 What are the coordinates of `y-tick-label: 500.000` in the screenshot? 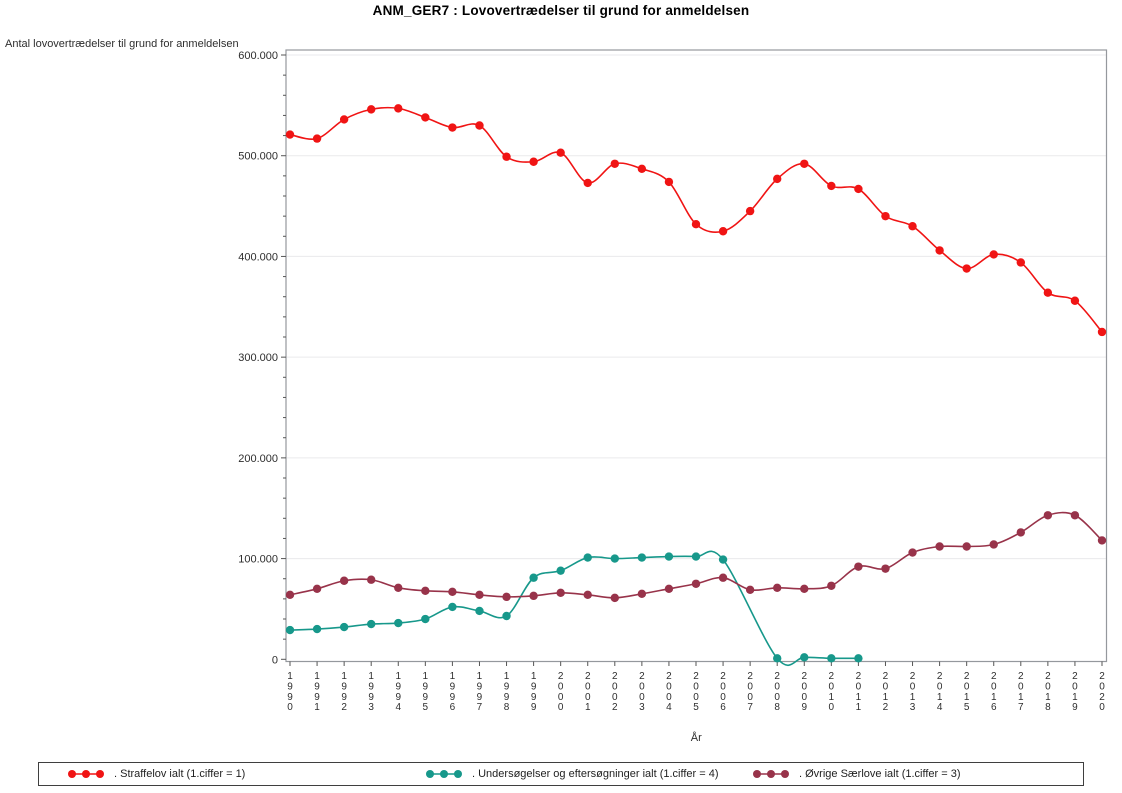 It's located at (258, 157).